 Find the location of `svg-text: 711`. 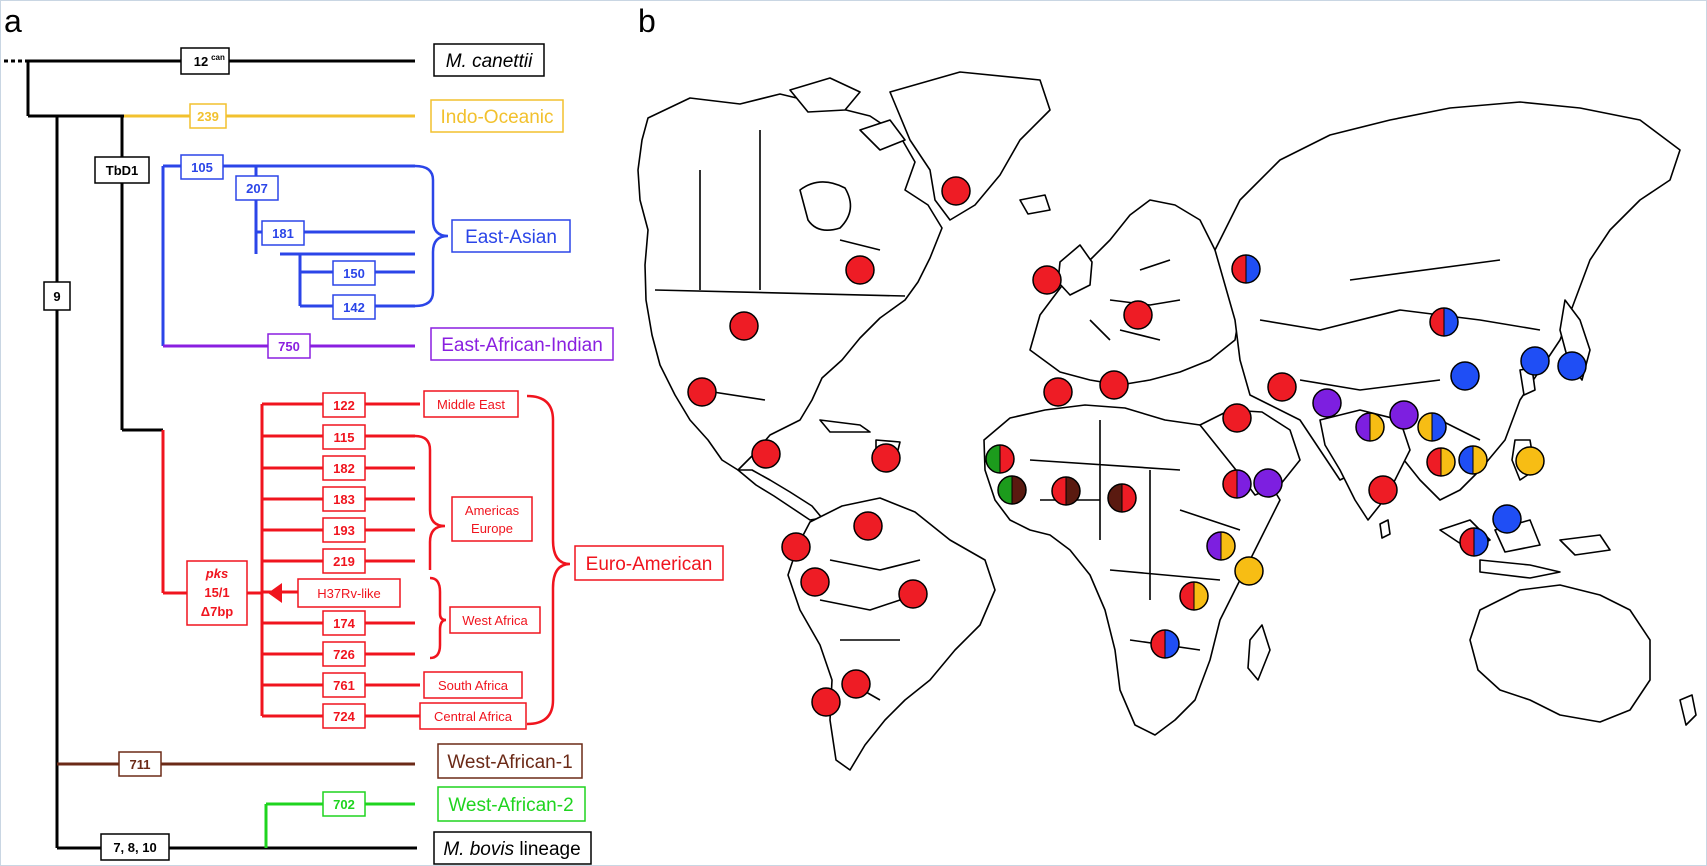

svg-text: 711 is located at coordinates (140, 764).